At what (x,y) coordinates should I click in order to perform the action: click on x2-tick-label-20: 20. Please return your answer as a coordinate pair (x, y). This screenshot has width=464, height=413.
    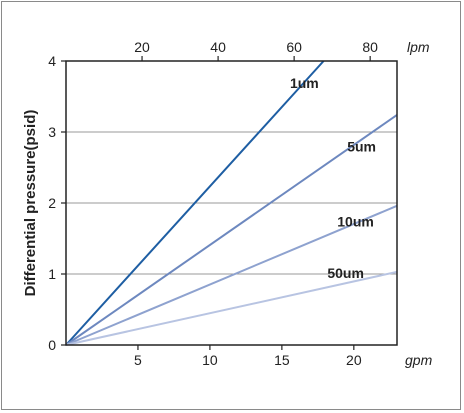
    Looking at the image, I should click on (142, 47).